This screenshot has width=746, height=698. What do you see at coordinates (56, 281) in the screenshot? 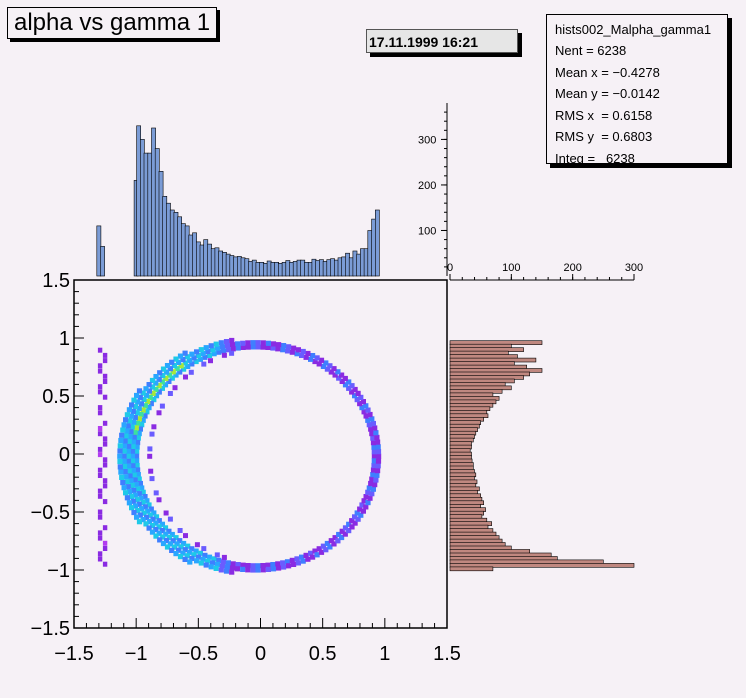
I see `y-tick-label: 1.5` at bounding box center [56, 281].